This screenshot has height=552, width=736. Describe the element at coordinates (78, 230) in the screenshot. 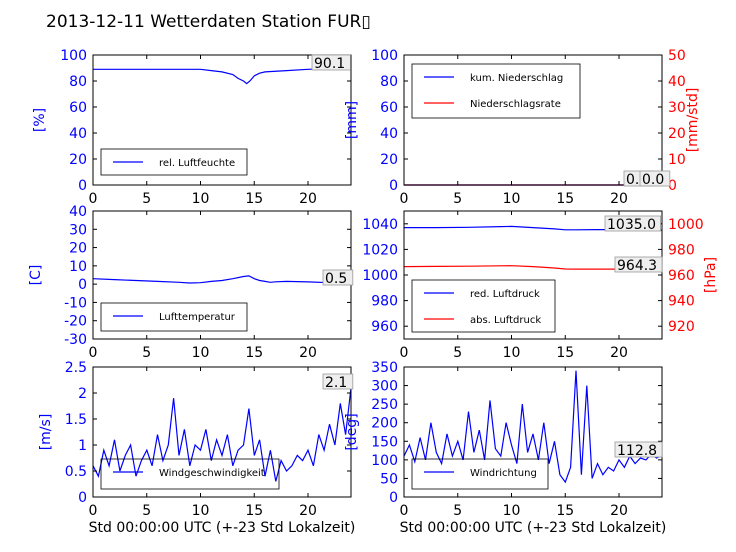

I see `y-tick-label: 30` at that location.